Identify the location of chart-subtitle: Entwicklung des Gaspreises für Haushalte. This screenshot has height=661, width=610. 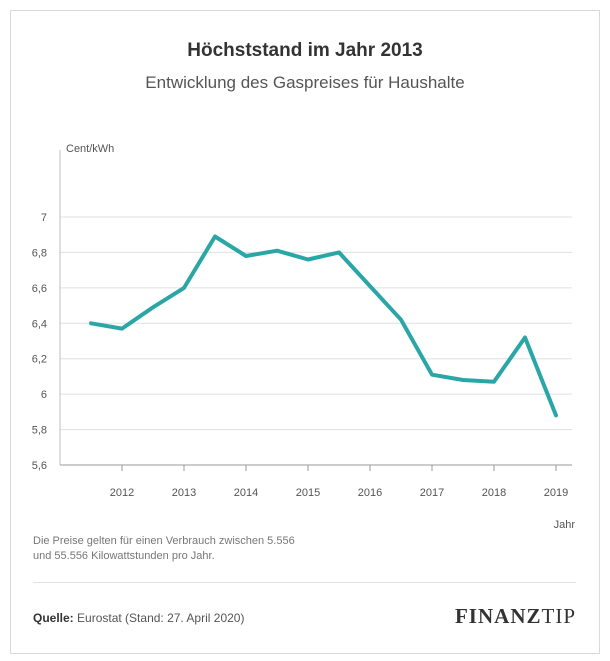
(305, 82).